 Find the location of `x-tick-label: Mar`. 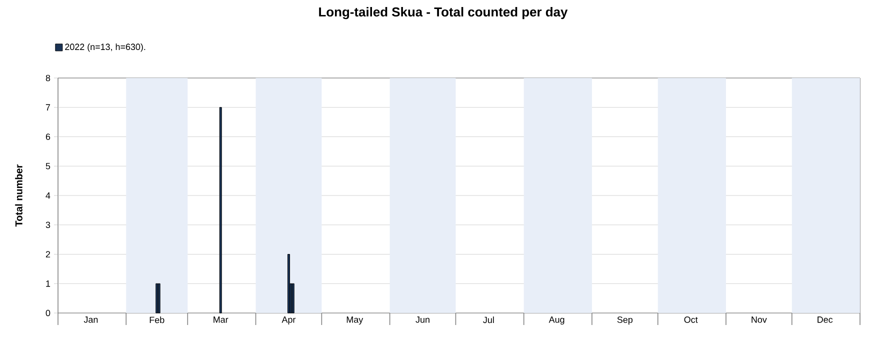

x-tick-label: Mar is located at coordinates (221, 319).